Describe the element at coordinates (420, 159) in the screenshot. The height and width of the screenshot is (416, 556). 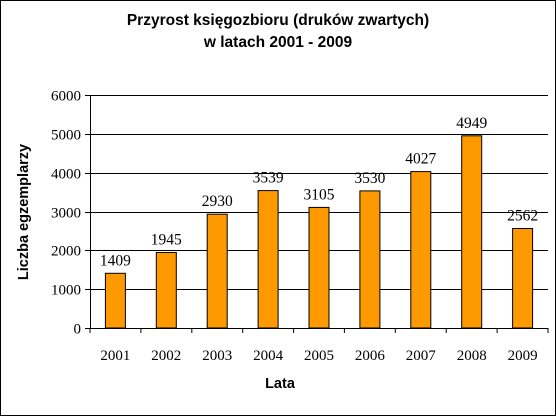
I see `data-label-2007: 4027` at that location.